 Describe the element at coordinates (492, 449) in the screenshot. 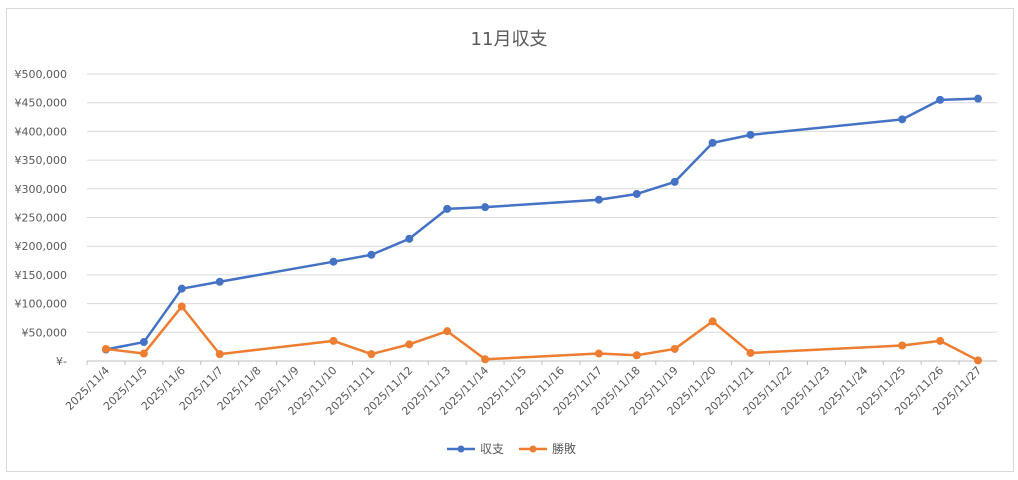

I see `legend-label: 収支` at that location.